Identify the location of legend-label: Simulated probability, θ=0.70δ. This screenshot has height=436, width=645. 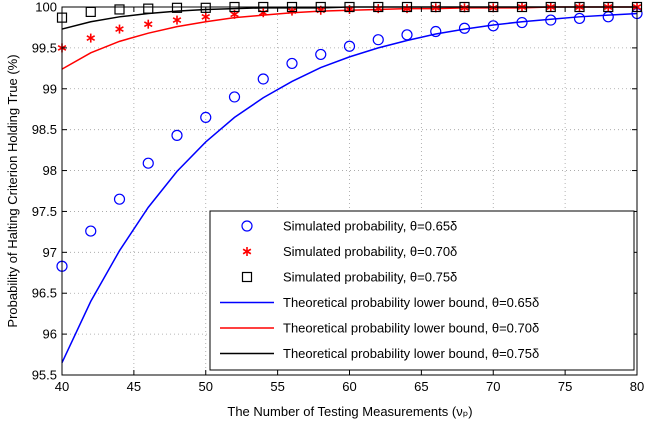
(370, 251).